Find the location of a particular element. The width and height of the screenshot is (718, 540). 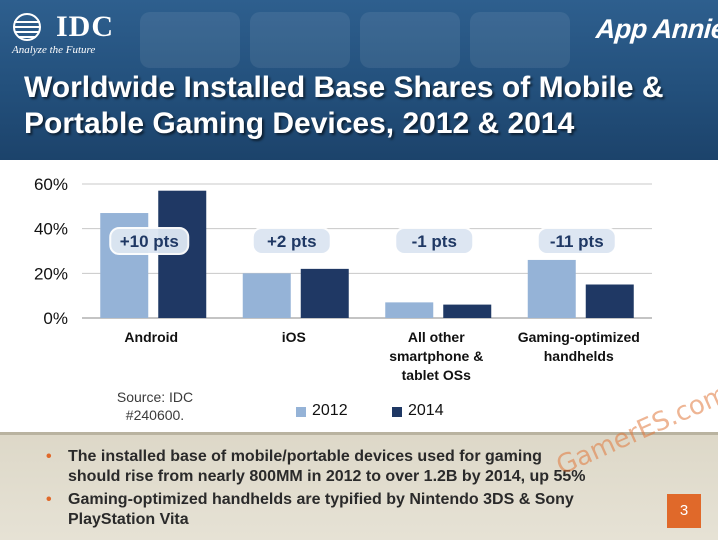

x-category-label: Gaming-optimized handhelds is located at coordinates (579, 346).